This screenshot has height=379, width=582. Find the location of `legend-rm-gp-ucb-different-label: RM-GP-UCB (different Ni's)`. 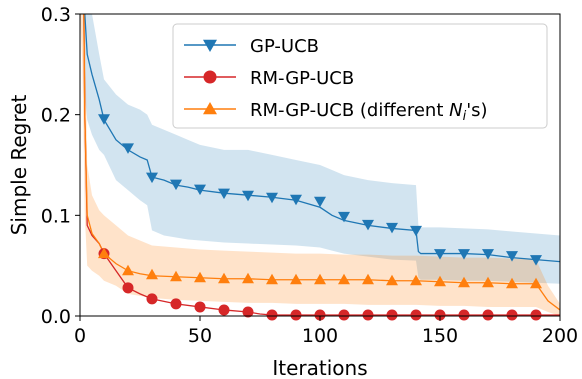

legend-rm-gp-ucb-different-label: RM-GP-UCB (different Ni's) is located at coordinates (369, 112).